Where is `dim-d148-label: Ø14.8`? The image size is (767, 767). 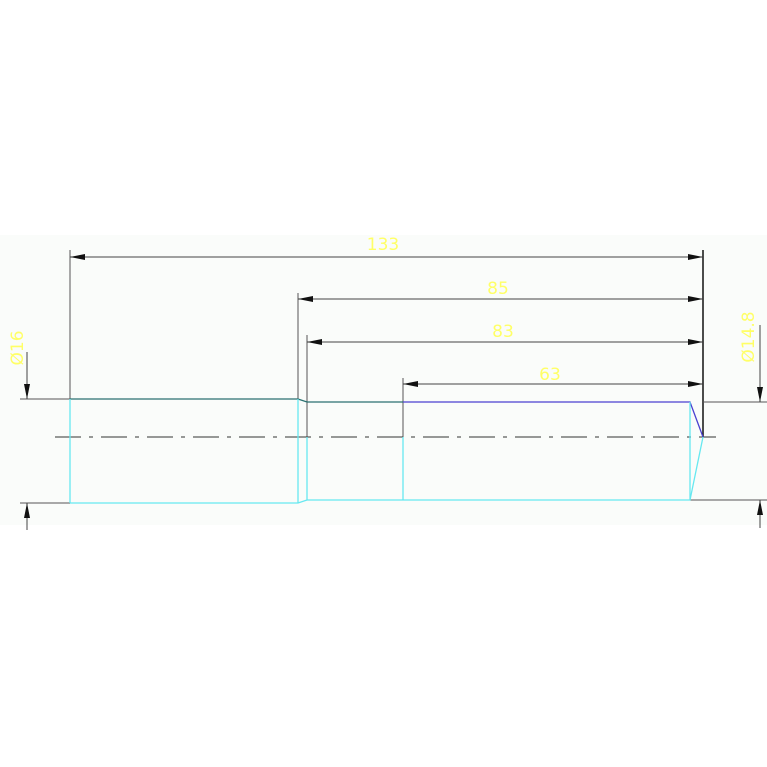
dim-d148-label: Ø14.8 is located at coordinates (749, 336).